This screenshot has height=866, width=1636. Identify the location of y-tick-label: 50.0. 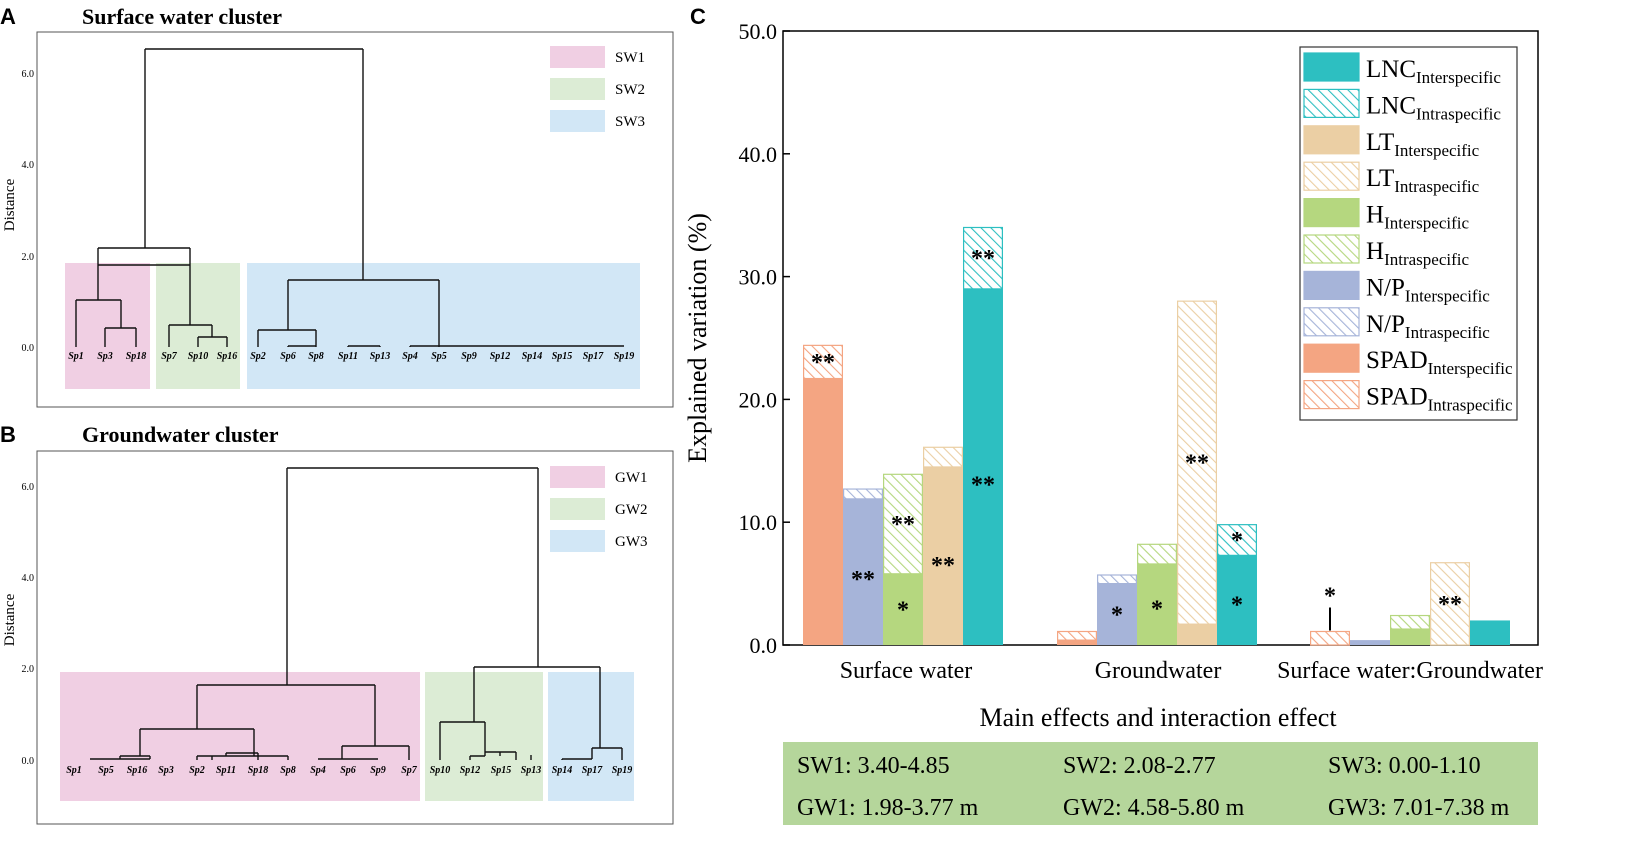
(758, 31).